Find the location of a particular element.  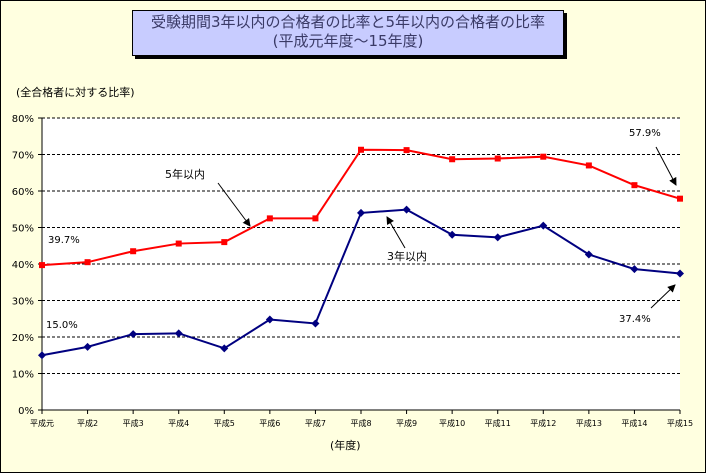

x-tick-label: 平成4 is located at coordinates (178, 423).